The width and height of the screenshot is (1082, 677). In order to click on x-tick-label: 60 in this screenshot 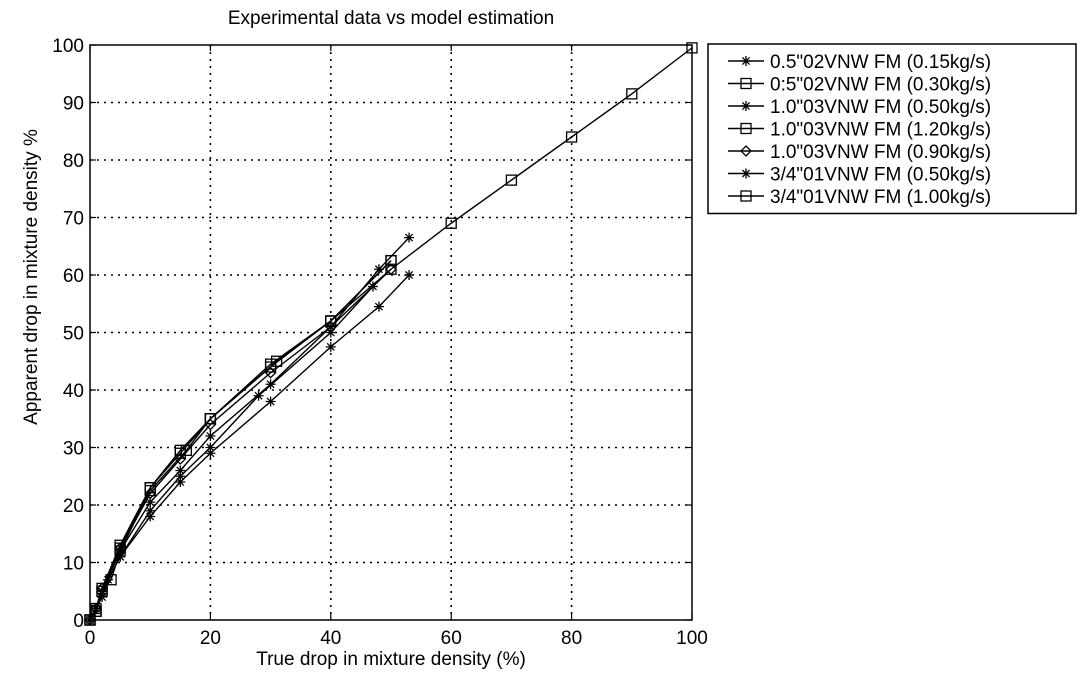, I will do `click(451, 638)`.